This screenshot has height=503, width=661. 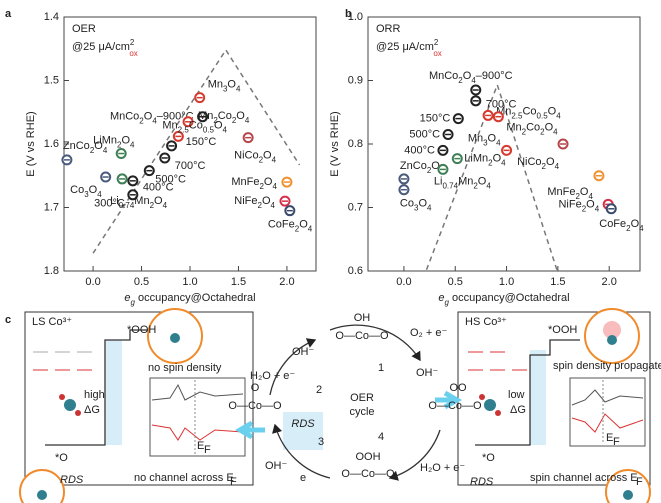 What do you see at coordinates (348, 14) in the screenshot?
I see `panel-label: b` at bounding box center [348, 14].